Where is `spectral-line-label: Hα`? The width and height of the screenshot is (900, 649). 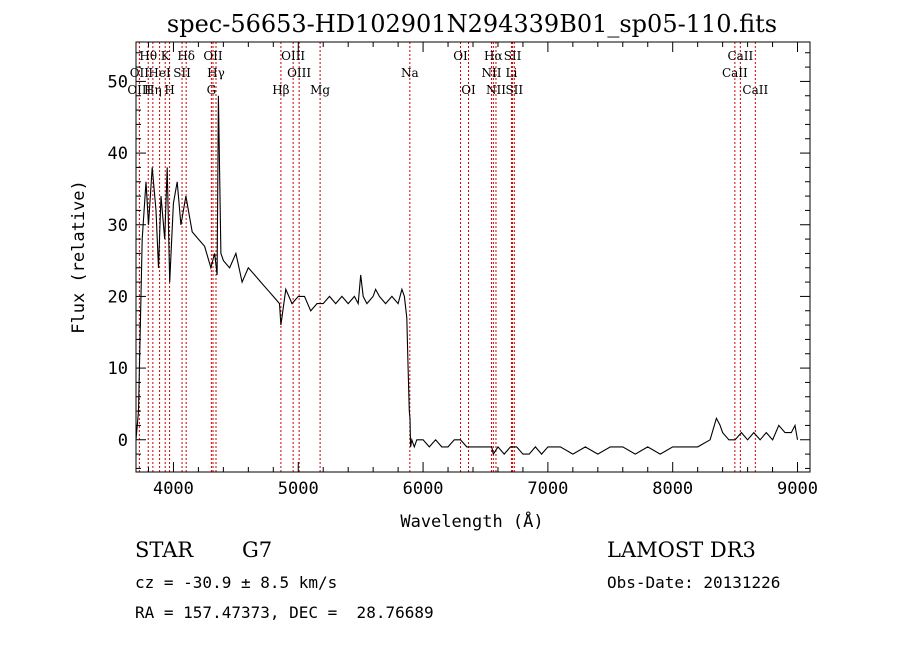 spectral-line-label: Hα is located at coordinates (493, 56).